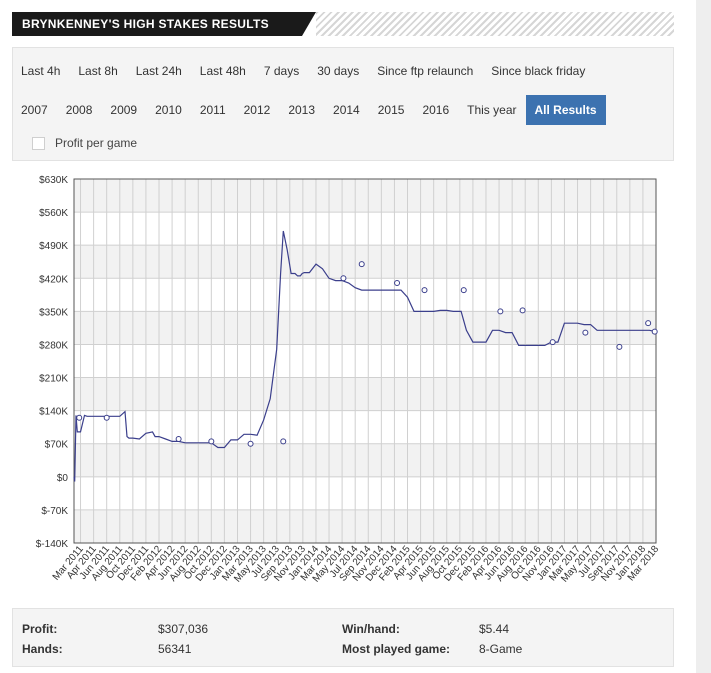 The image size is (711, 673). Describe the element at coordinates (53, 312) in the screenshot. I see `y-tick-label: $350K` at that location.